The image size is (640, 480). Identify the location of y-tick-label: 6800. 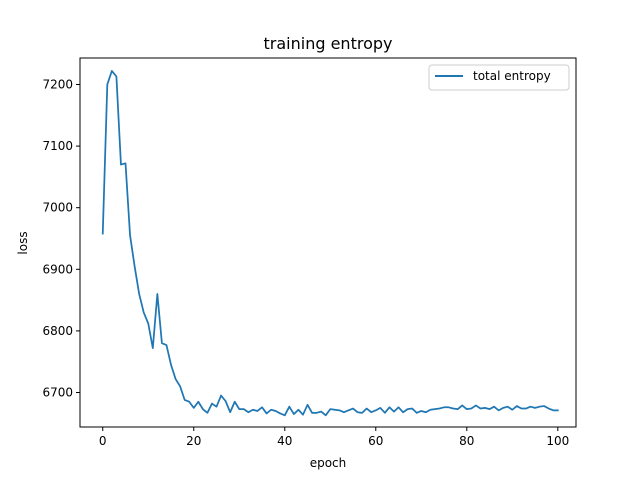
(57, 331).